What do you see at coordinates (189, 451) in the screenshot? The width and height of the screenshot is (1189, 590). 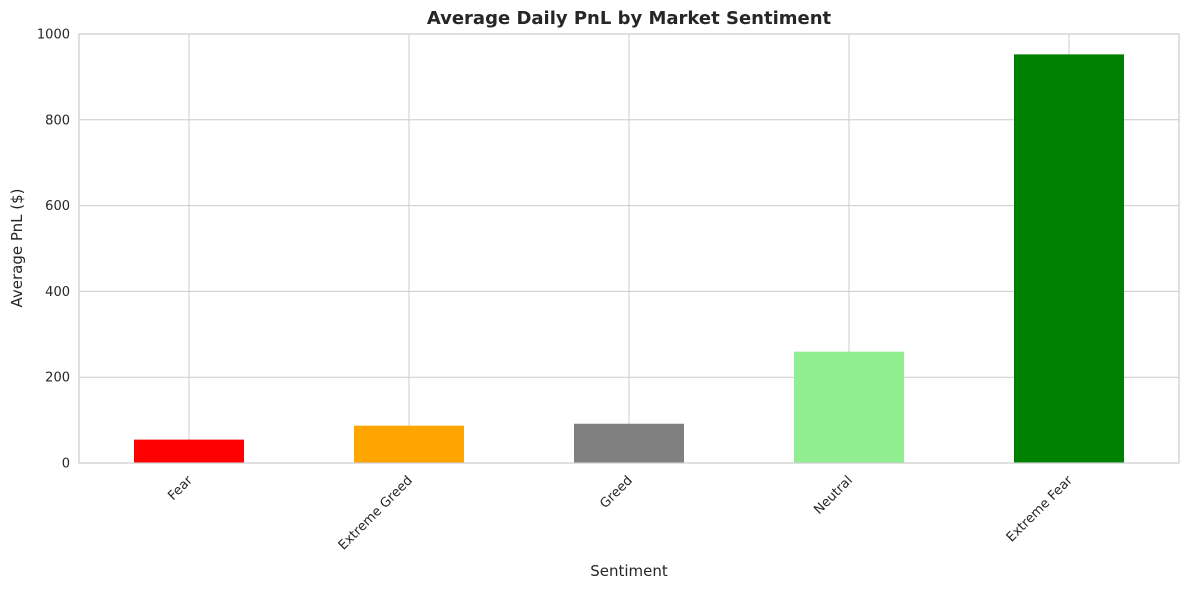 I see `bar-fear` at bounding box center [189, 451].